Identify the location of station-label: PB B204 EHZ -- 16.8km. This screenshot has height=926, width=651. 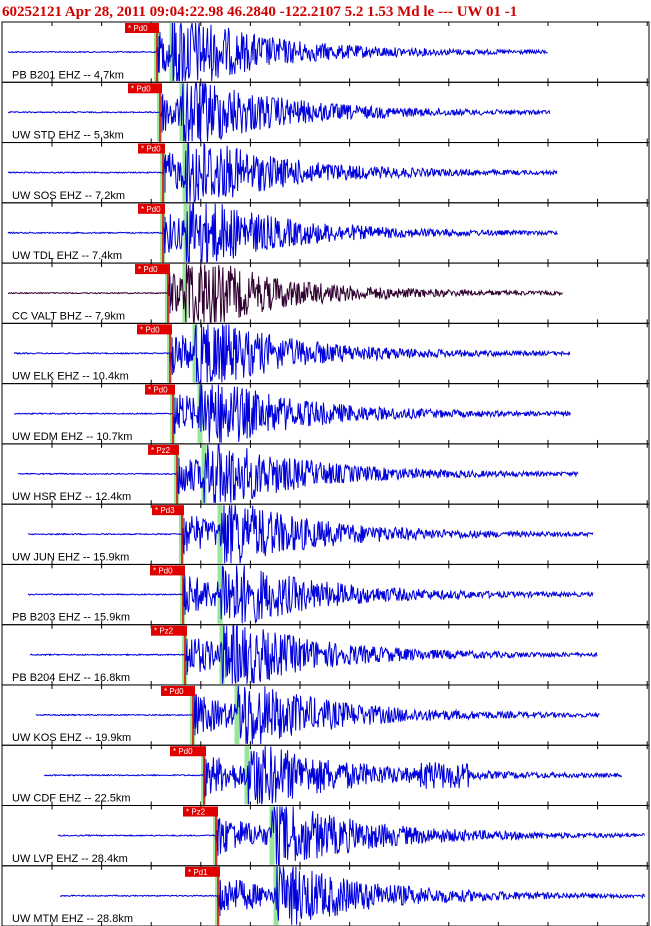
(71, 678).